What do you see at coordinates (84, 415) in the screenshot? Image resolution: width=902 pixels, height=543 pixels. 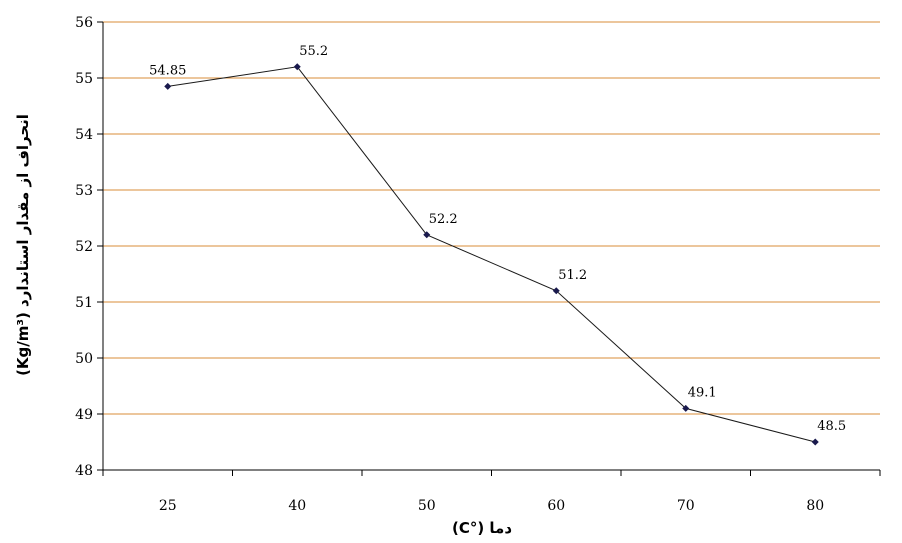 I see `y-tick-label: 49` at bounding box center [84, 415].